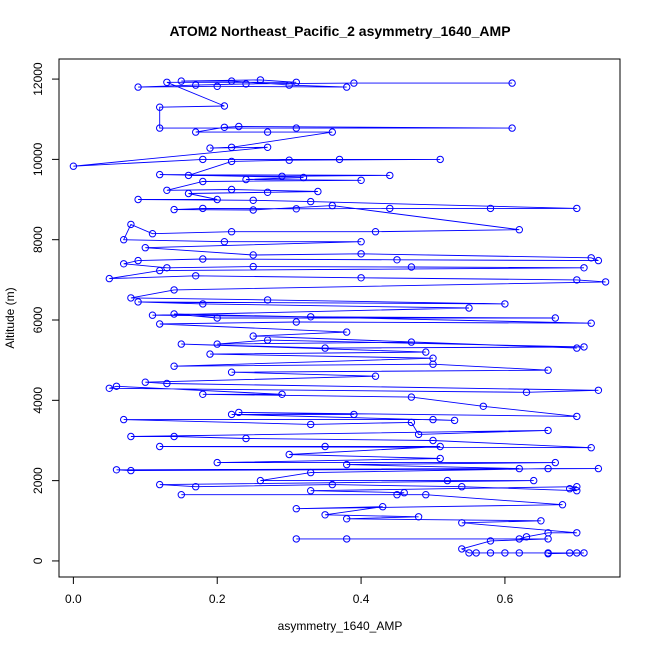 Image resolution: width=650 pixels, height=650 pixels. Describe the element at coordinates (38, 239) in the screenshot. I see `y-tick-label: 8000` at that location.